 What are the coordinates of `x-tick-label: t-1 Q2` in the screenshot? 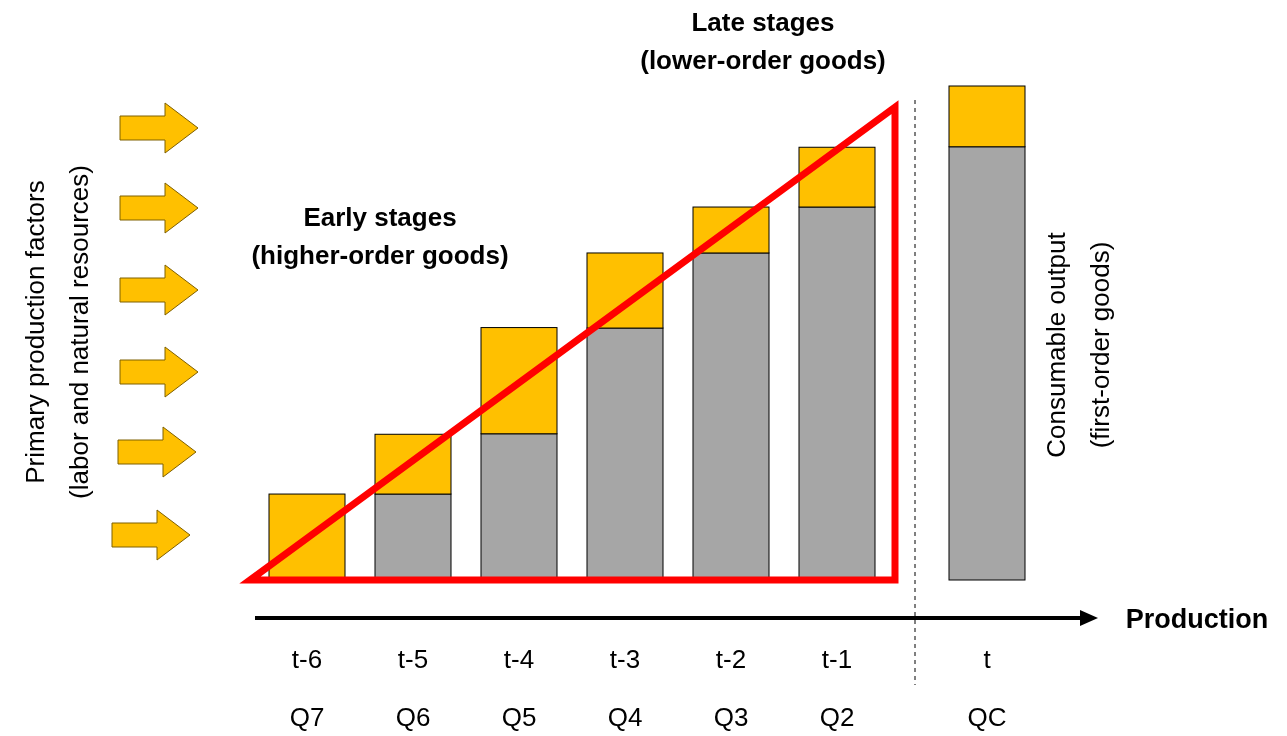 It's located at (837, 688).